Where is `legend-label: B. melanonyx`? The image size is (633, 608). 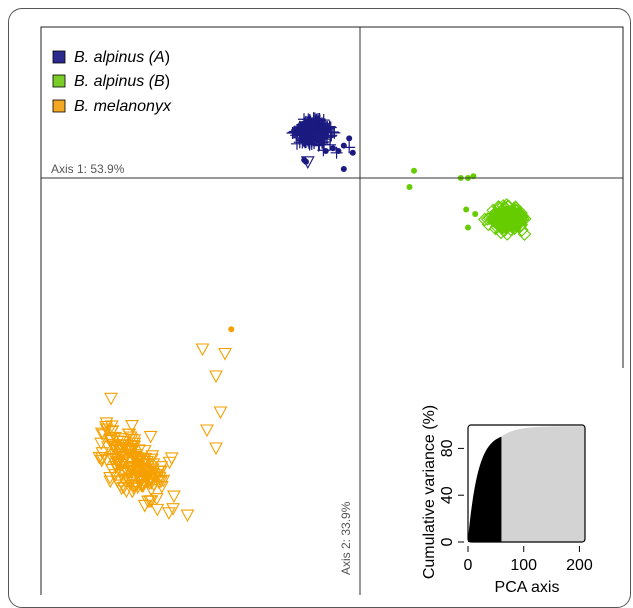 legend-label: B. melanonyx is located at coordinates (123, 106).